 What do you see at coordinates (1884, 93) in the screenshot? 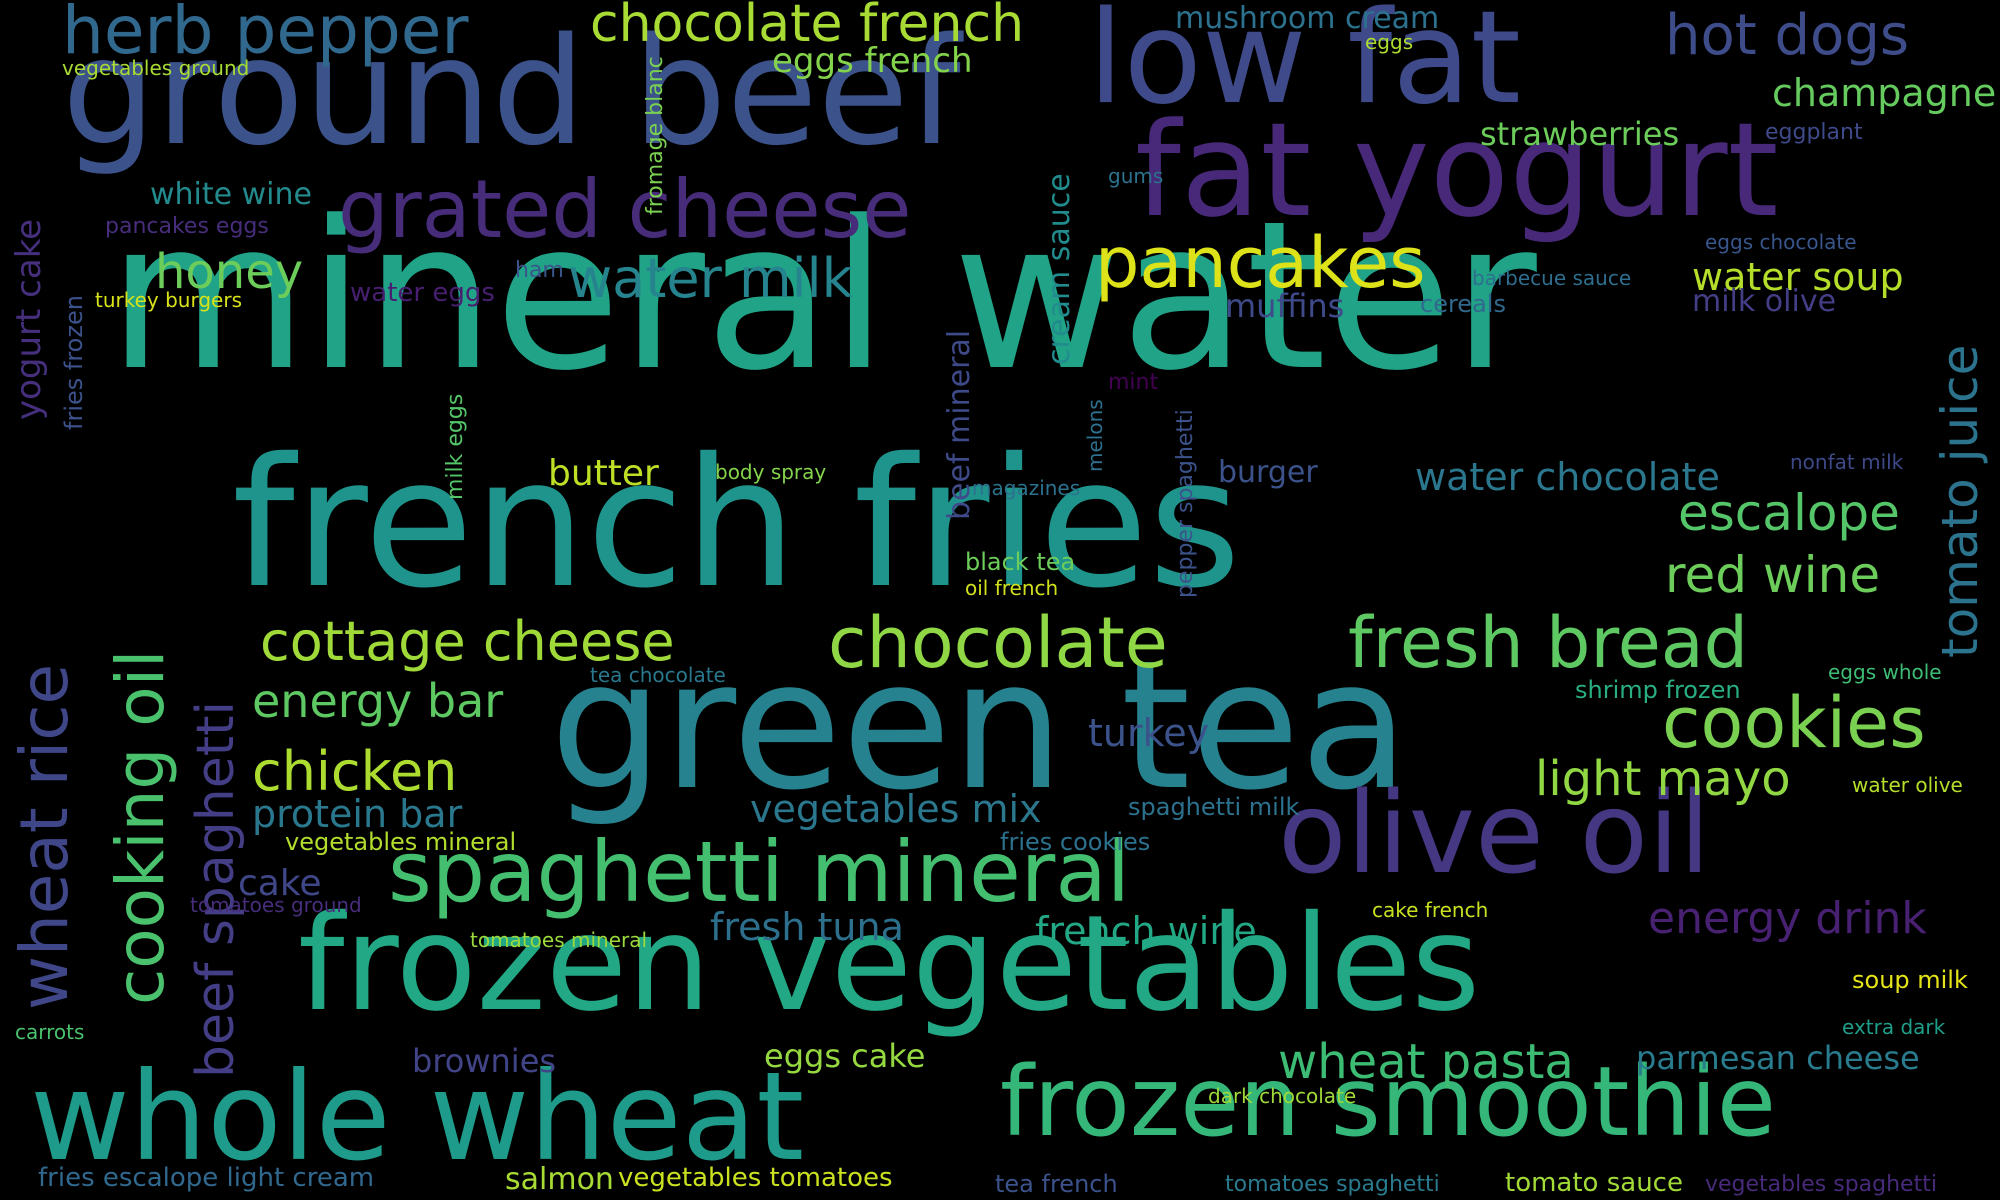
I see `word-champagne: champagne` at bounding box center [1884, 93].